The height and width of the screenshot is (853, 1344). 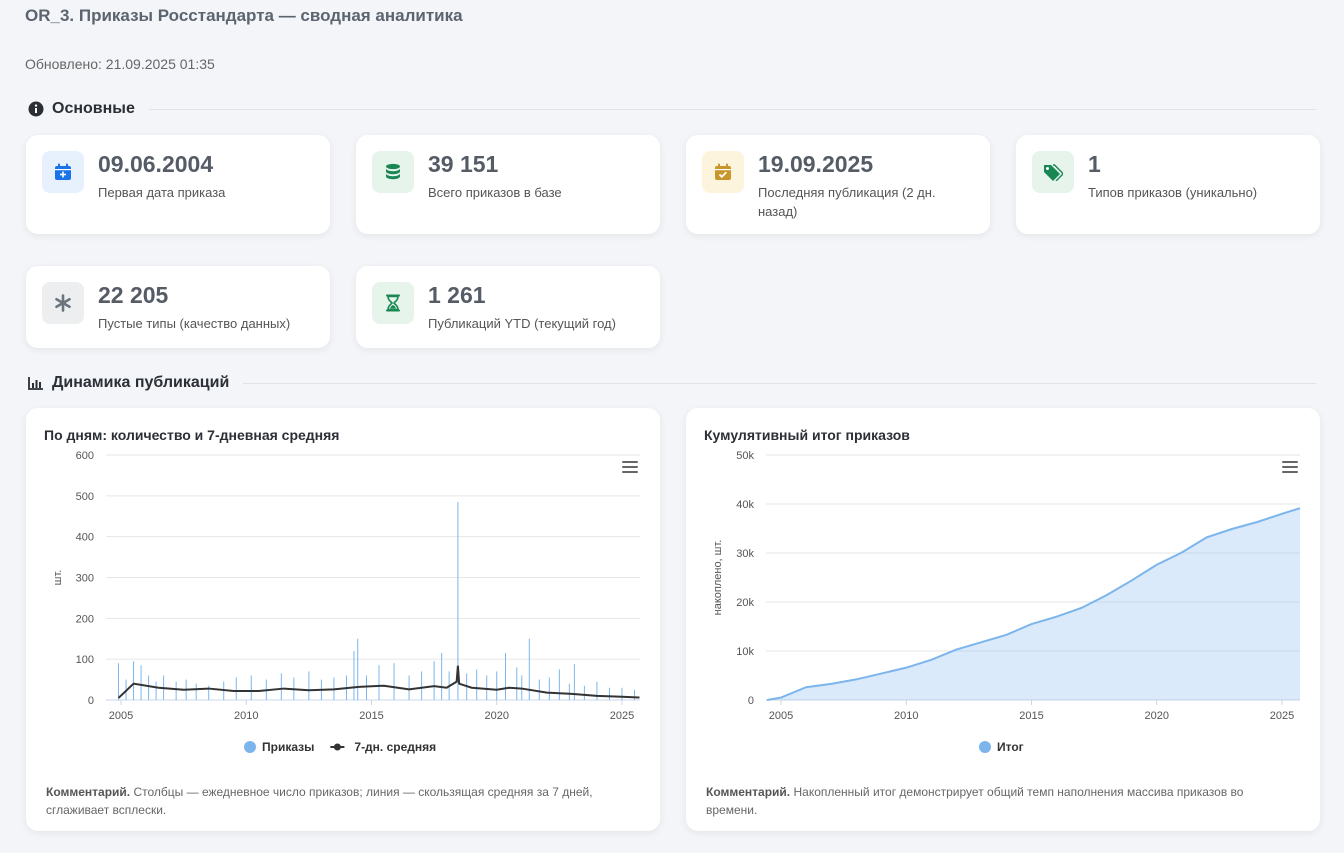 What do you see at coordinates (745, 603) in the screenshot?
I see `y-tick-label: 20k` at bounding box center [745, 603].